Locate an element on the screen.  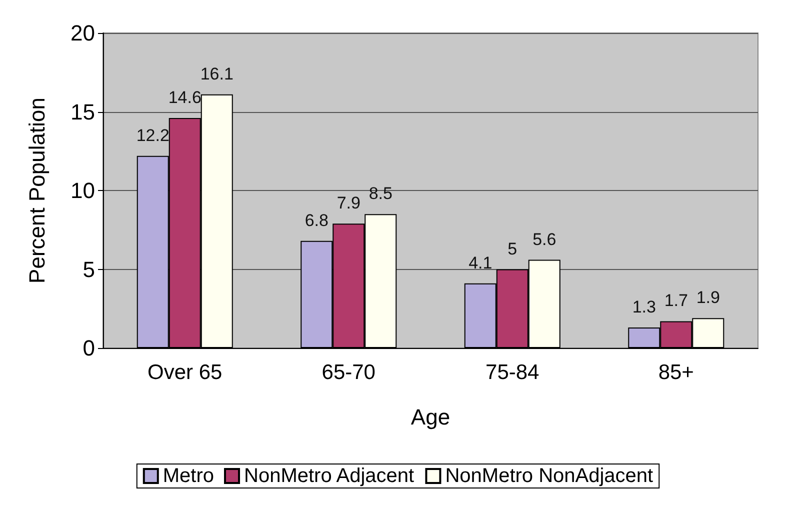
data-label: 6.8 is located at coordinates (316, 220).